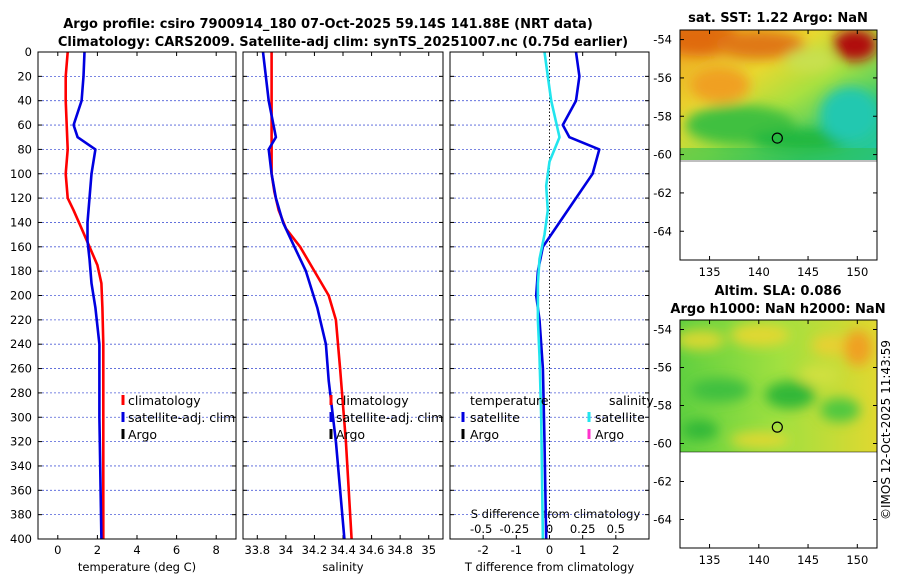  I want to click on top-x-tick-label: 0.25, so click(583, 529).